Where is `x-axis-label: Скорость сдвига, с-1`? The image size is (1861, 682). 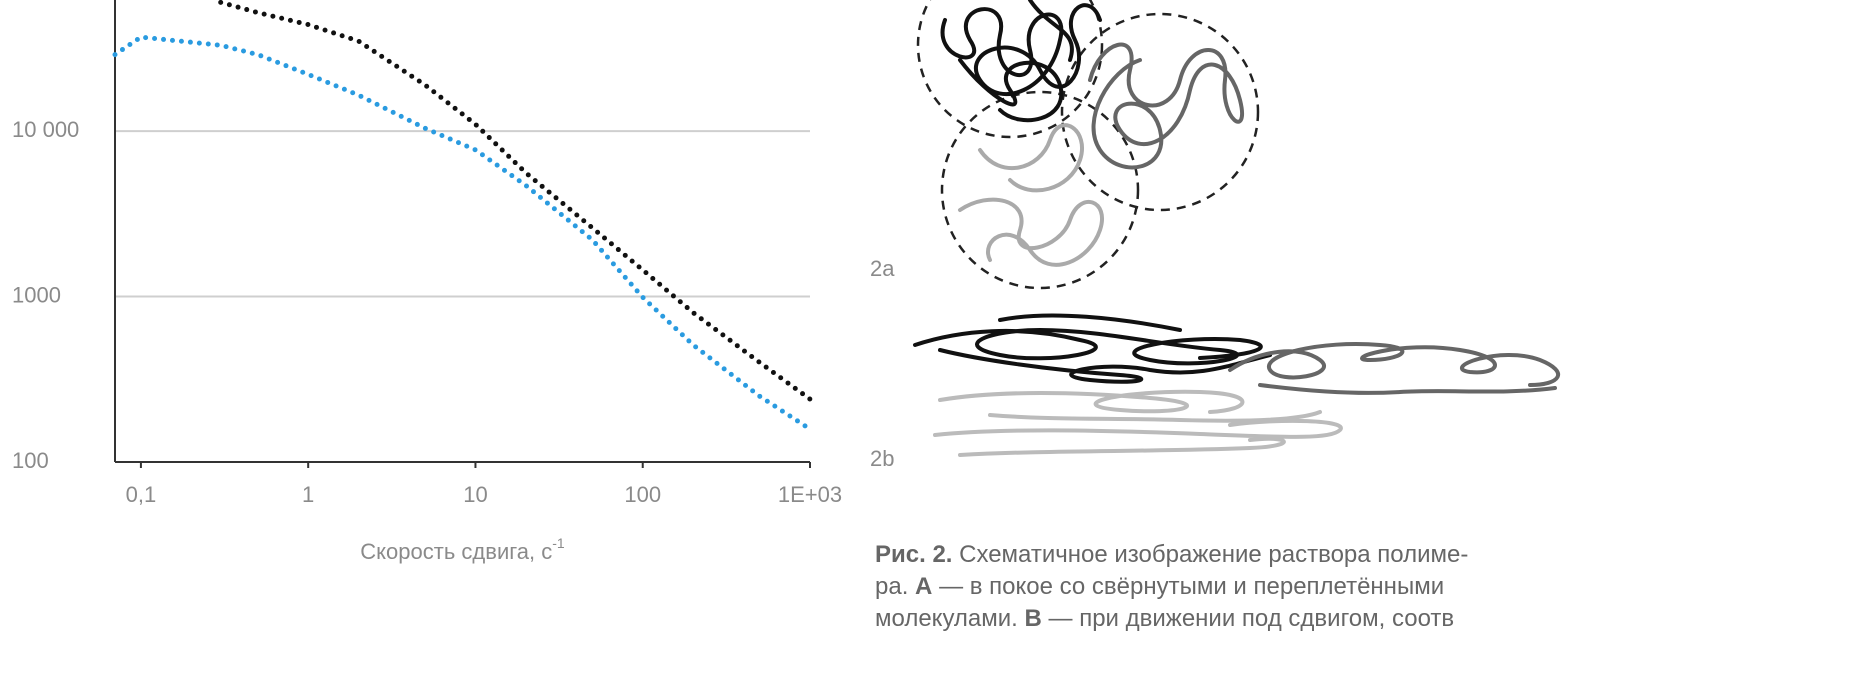 x-axis-label: Скорость сдвига, с-1 is located at coordinates (462, 549).